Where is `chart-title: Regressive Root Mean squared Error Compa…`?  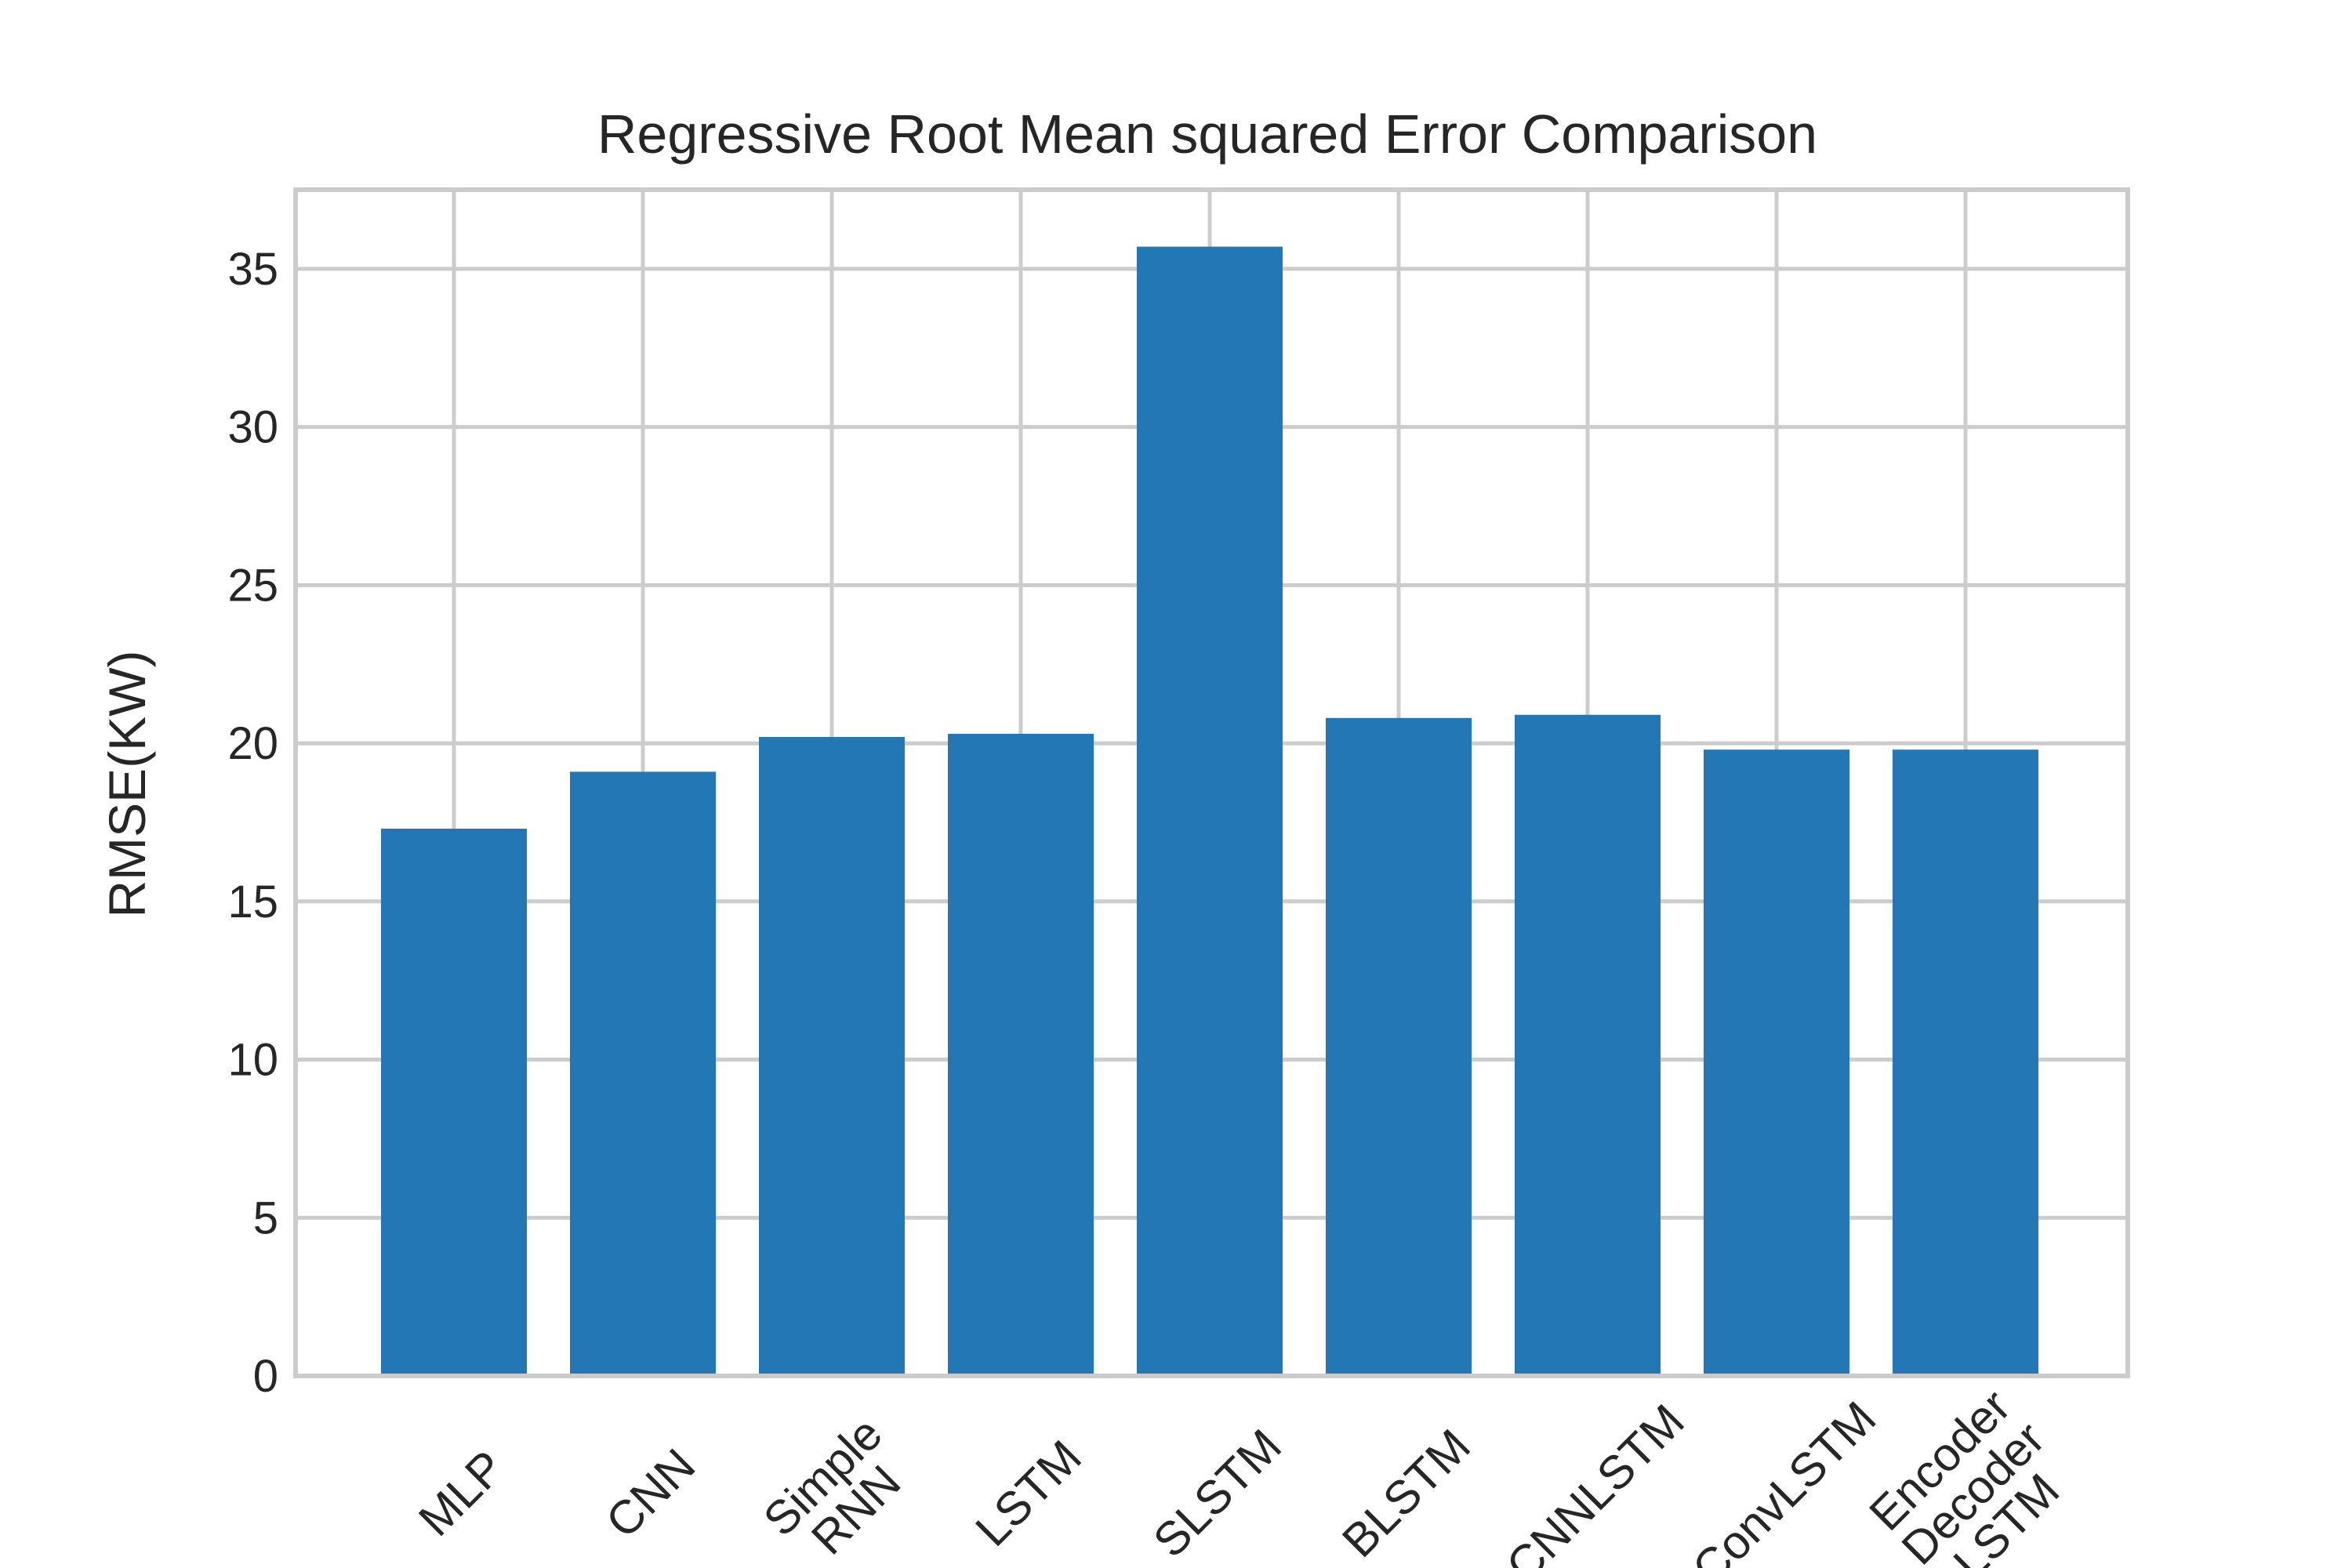
chart-title: Regressive Root Mean squared Error Compa… is located at coordinates (1207, 134).